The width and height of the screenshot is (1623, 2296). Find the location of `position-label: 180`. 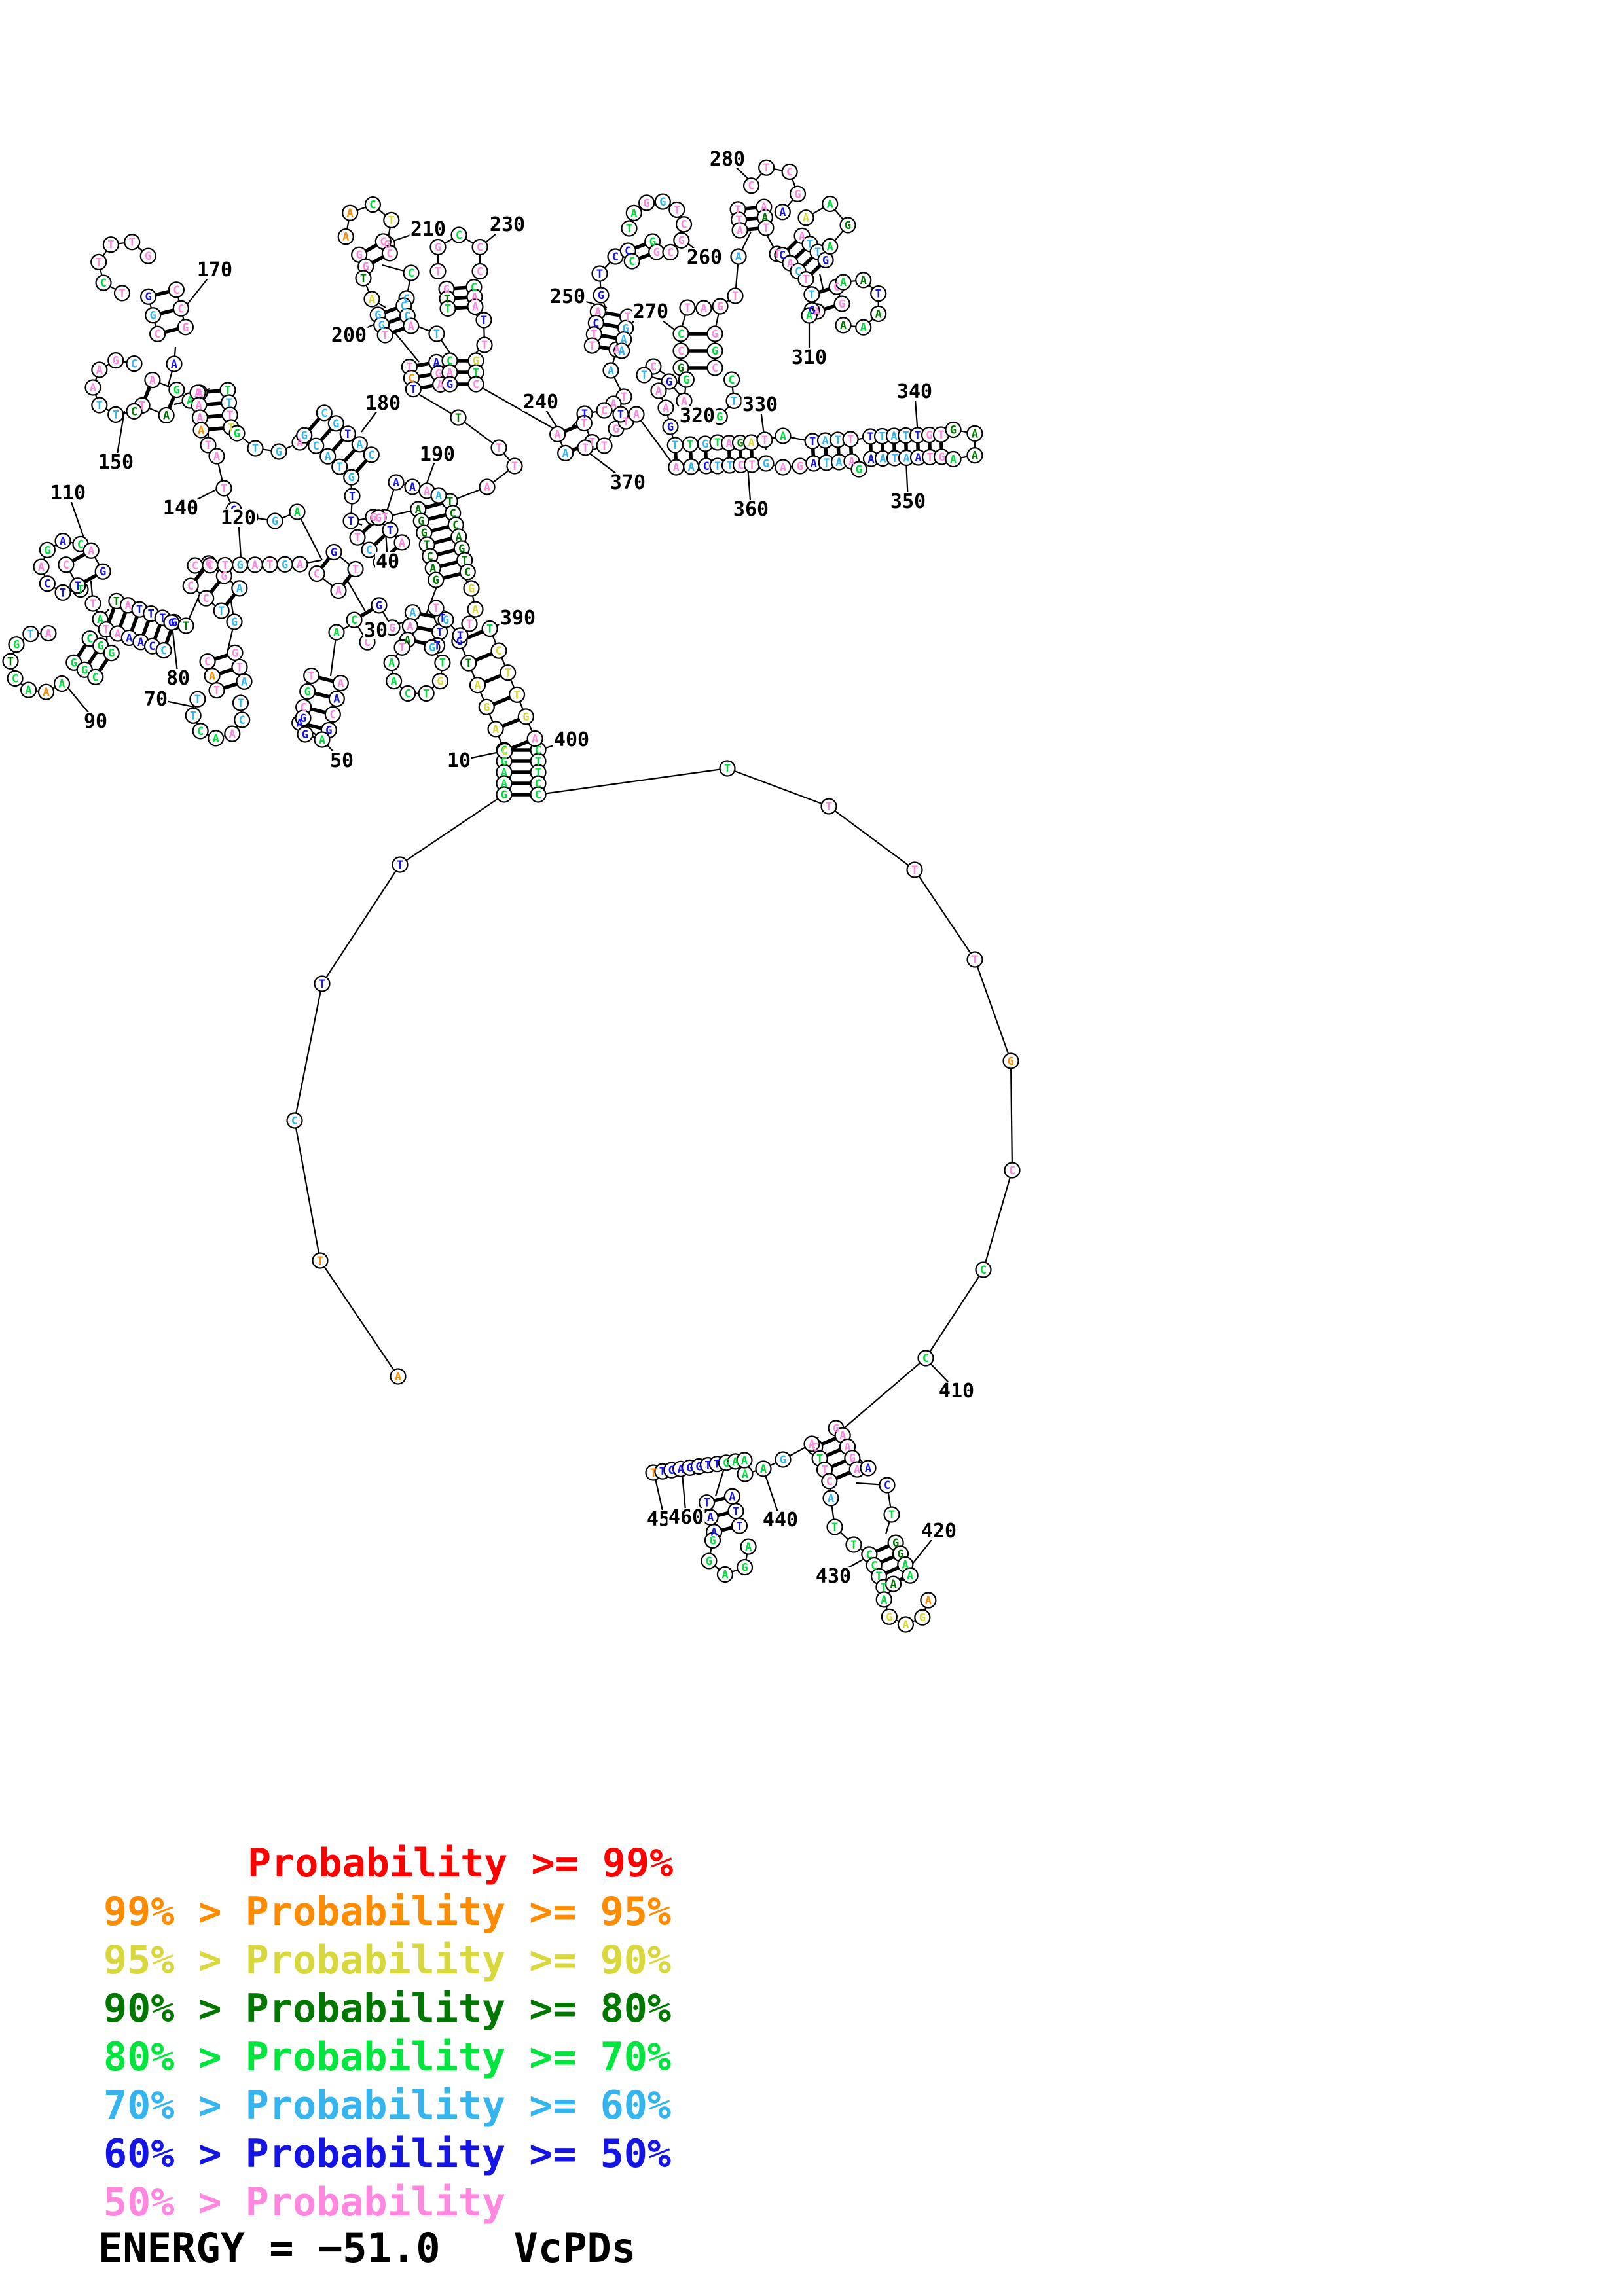

position-label: 180 is located at coordinates (383, 403).